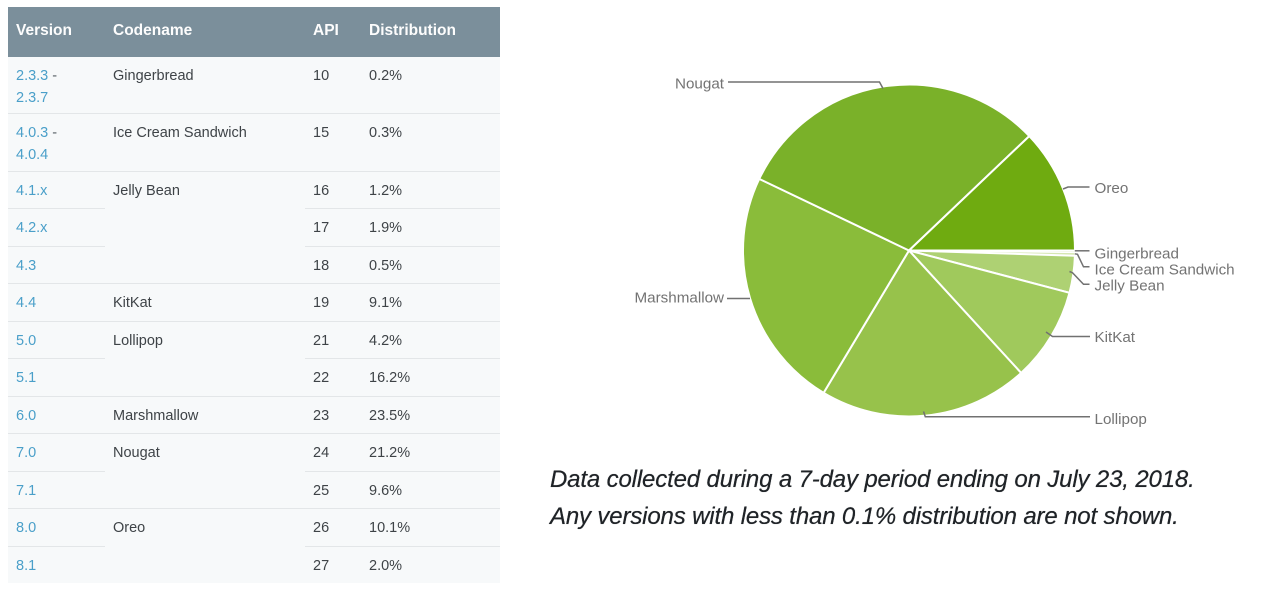  I want to click on svg-text: Ice Cream Sandwich, so click(1165, 270).